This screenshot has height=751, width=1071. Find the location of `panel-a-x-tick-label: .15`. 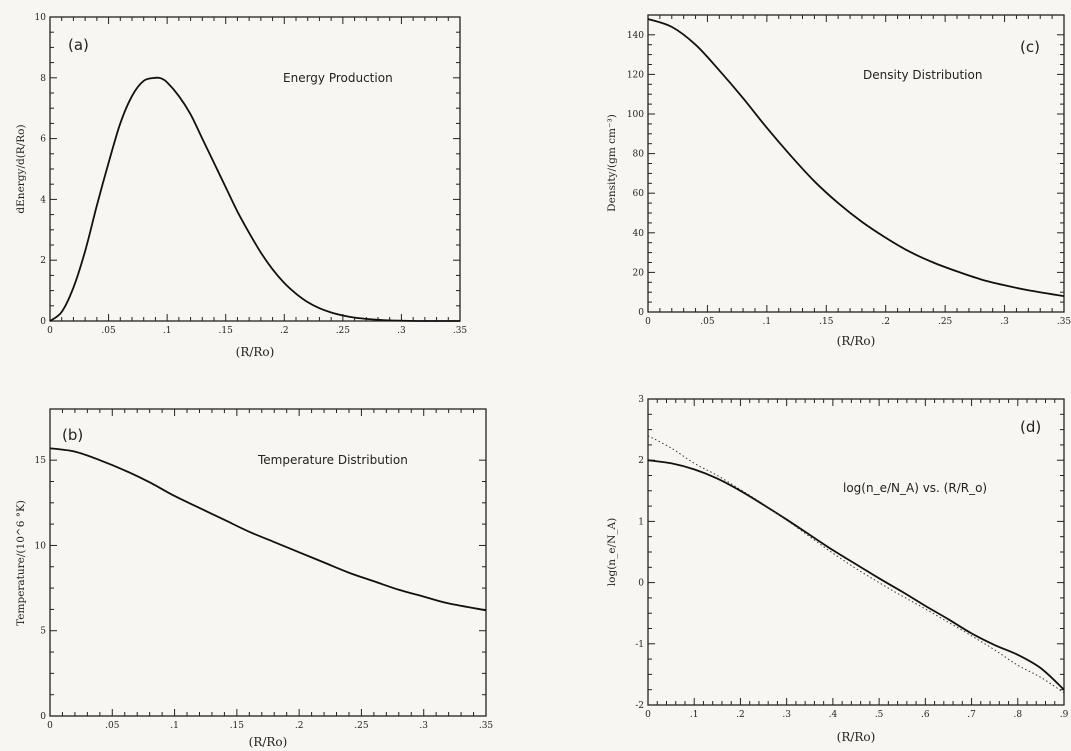

panel-a-x-tick-label: .15 is located at coordinates (226, 331).